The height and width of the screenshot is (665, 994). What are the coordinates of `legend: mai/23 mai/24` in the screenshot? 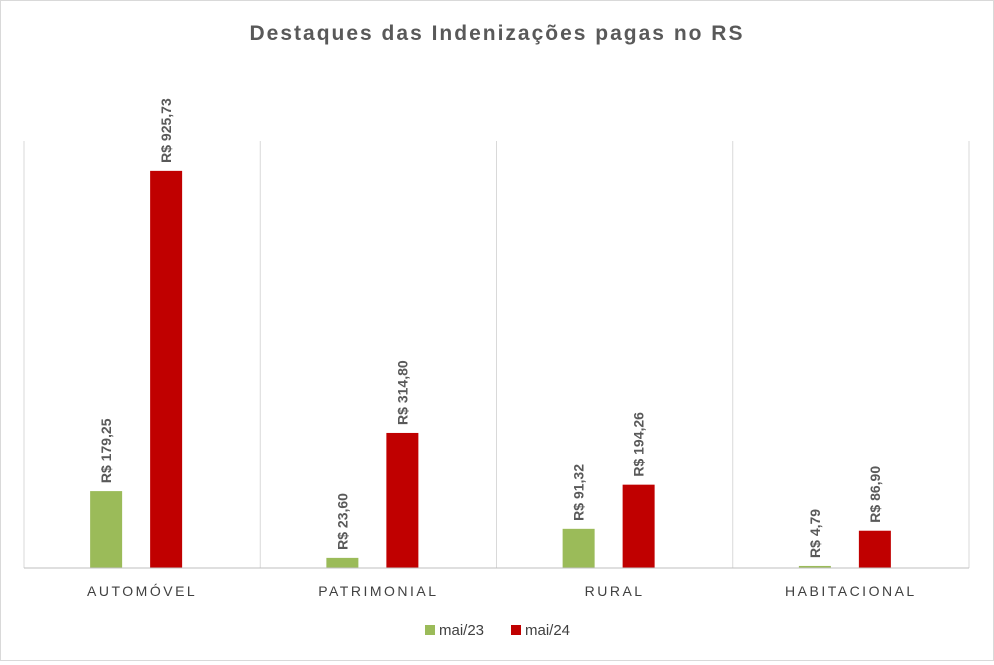 It's located at (497, 630).